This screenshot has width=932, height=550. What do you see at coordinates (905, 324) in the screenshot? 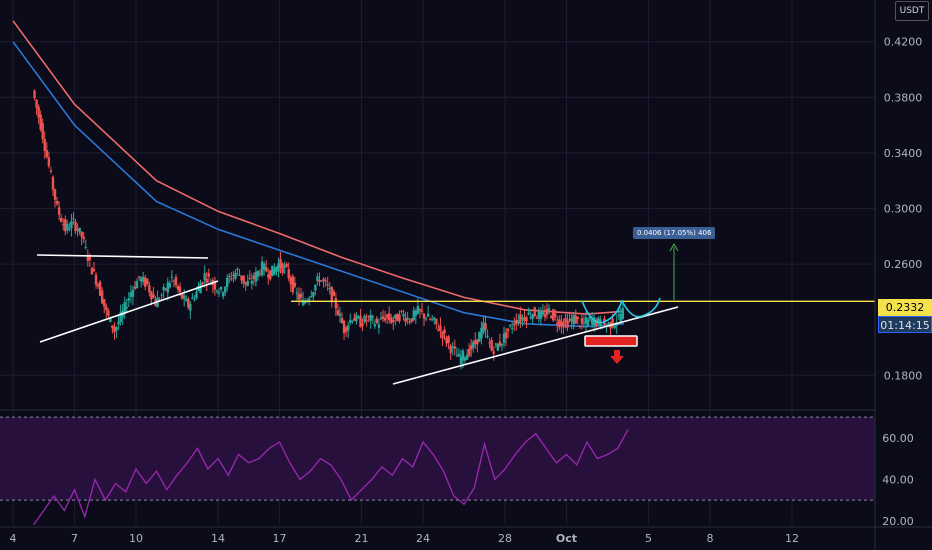
I see `bar-countdown-tag: 01:14:15` at bounding box center [905, 324].